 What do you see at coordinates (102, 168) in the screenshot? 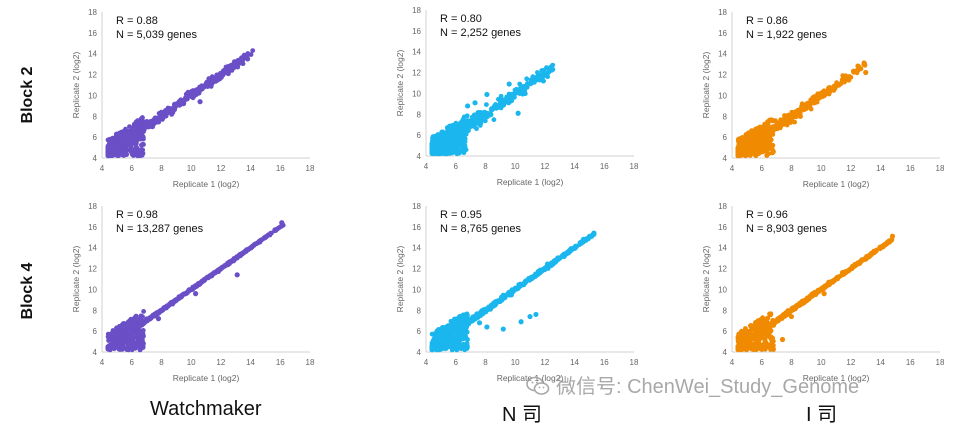
I see `x-tick-label: 4` at bounding box center [102, 168].